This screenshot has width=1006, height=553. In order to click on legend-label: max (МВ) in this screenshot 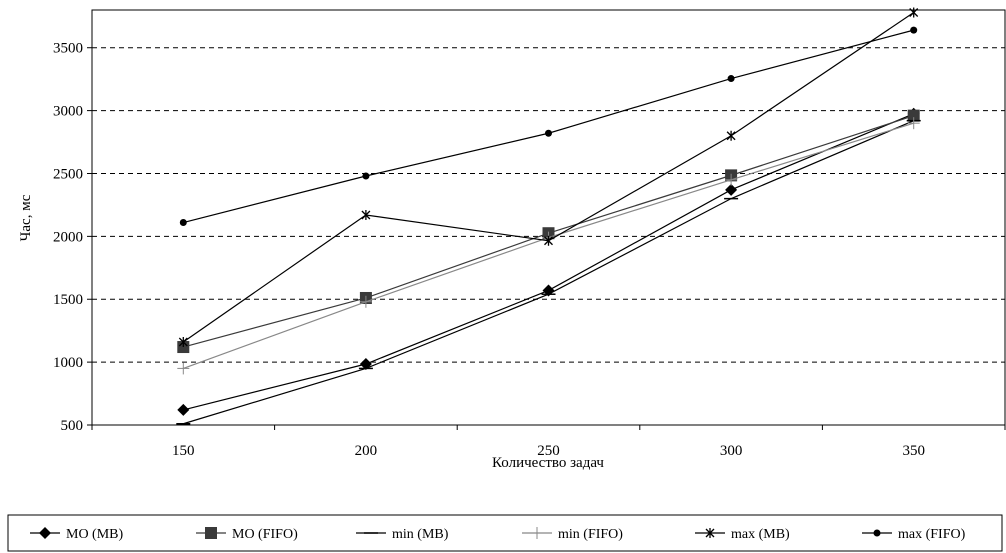, I will do `click(760, 534)`.